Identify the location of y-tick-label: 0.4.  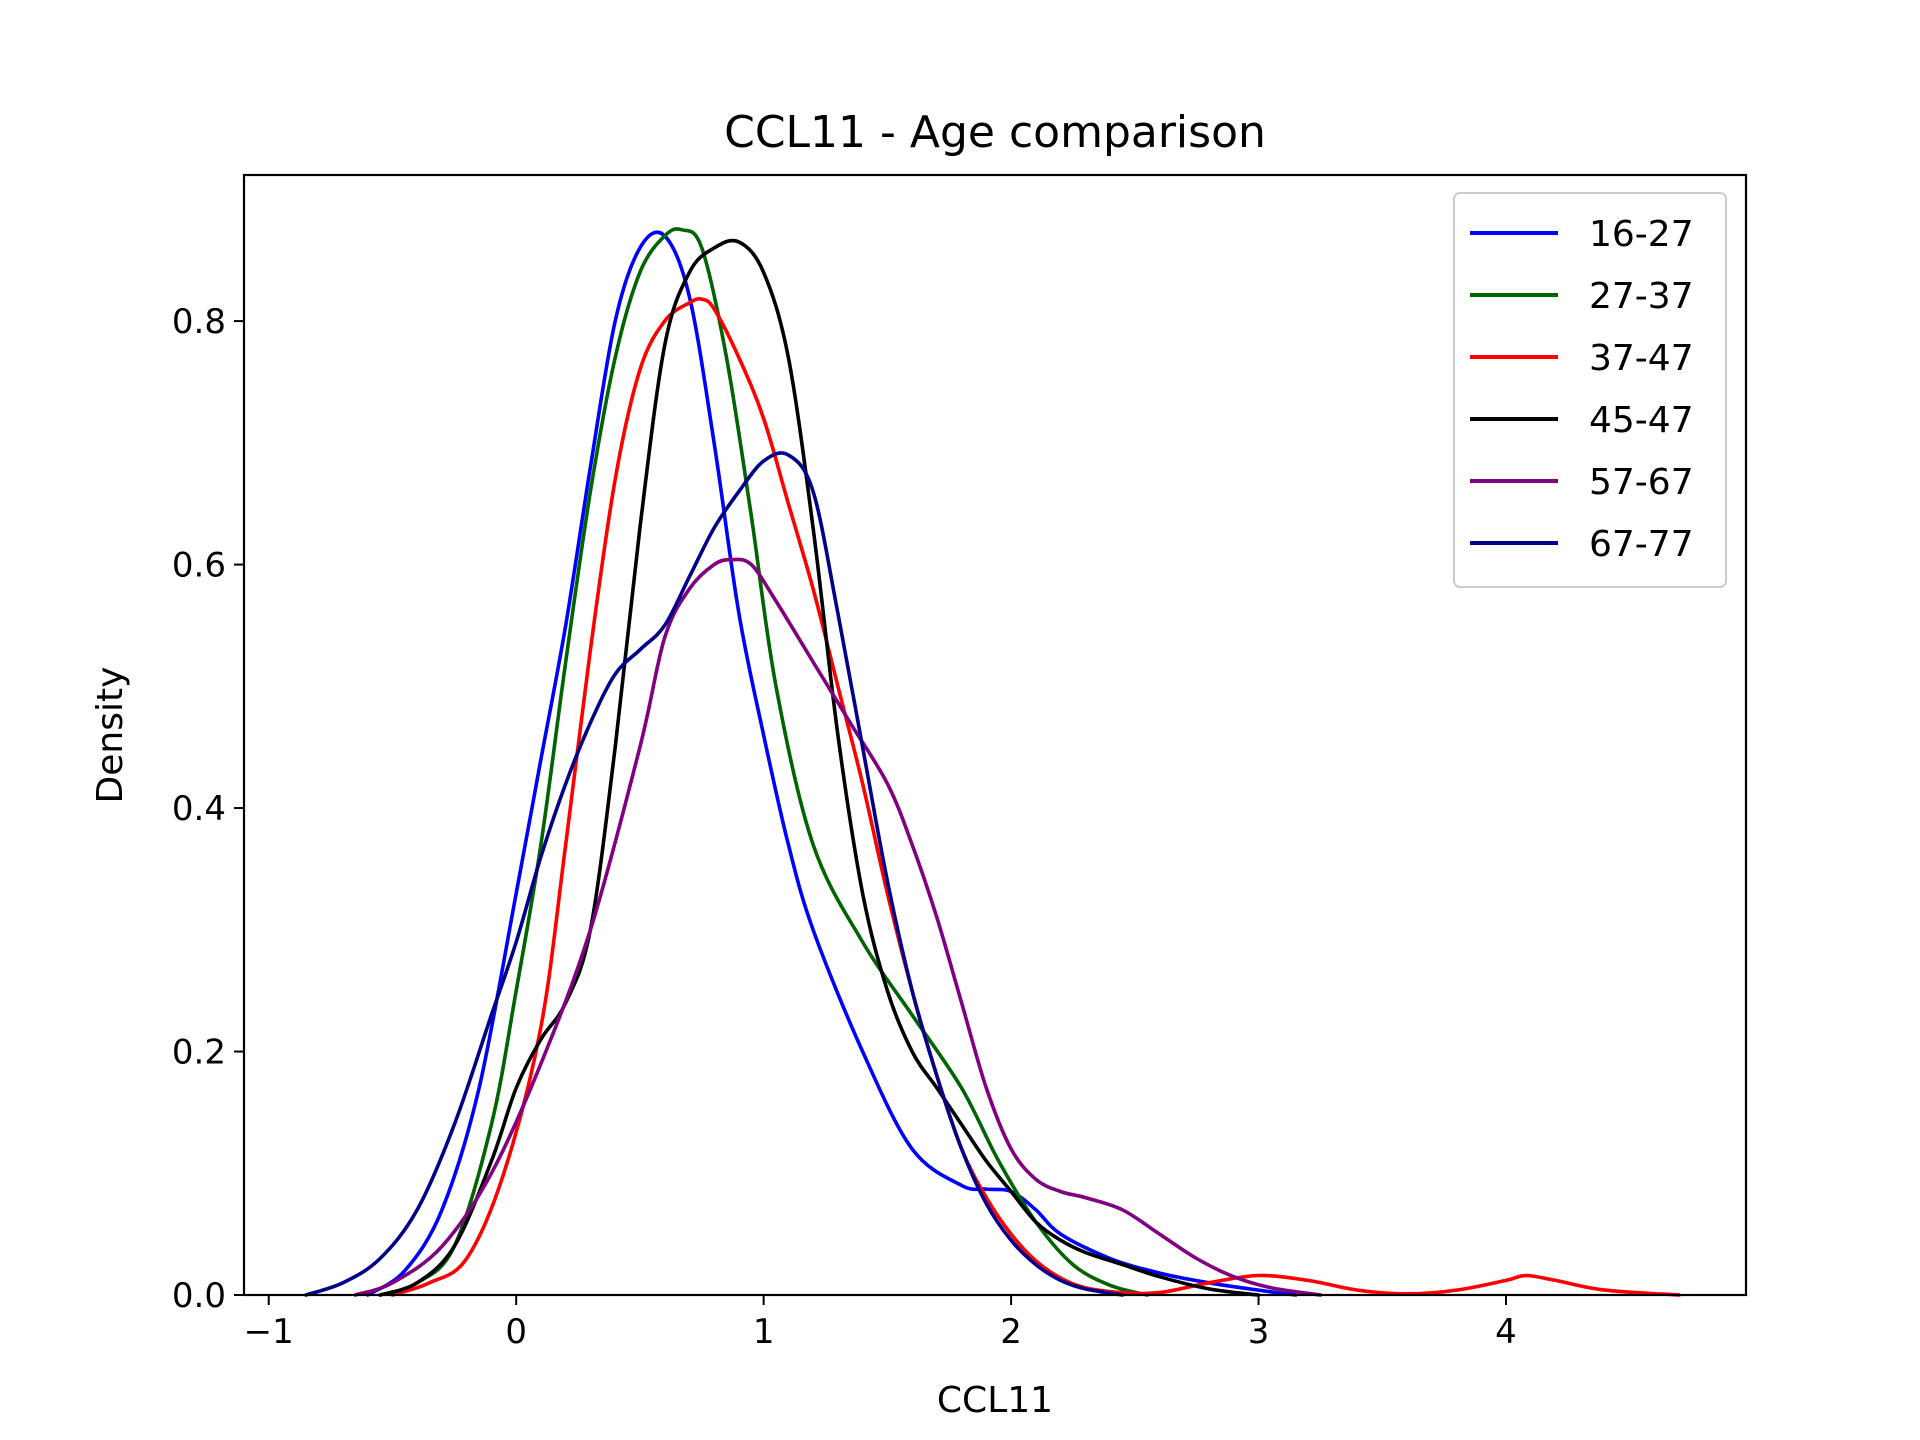
(199, 809).